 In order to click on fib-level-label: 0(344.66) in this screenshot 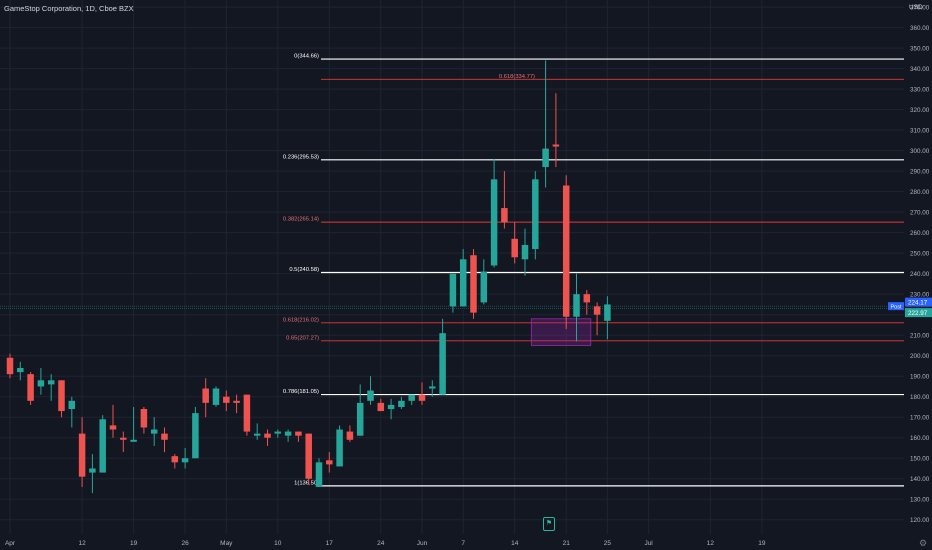, I will do `click(306, 57)`.